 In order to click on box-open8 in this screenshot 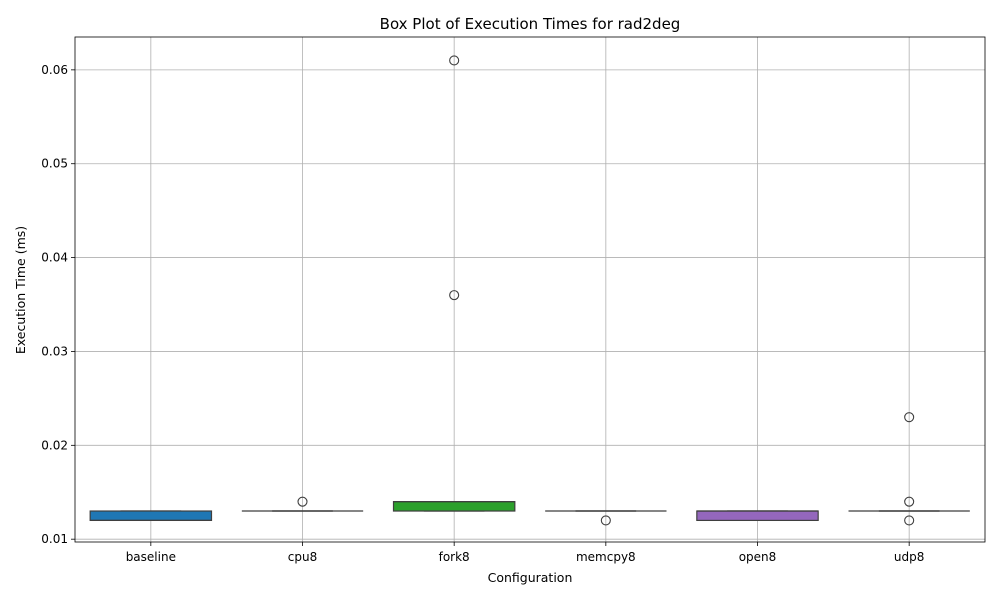, I will do `click(757, 516)`.